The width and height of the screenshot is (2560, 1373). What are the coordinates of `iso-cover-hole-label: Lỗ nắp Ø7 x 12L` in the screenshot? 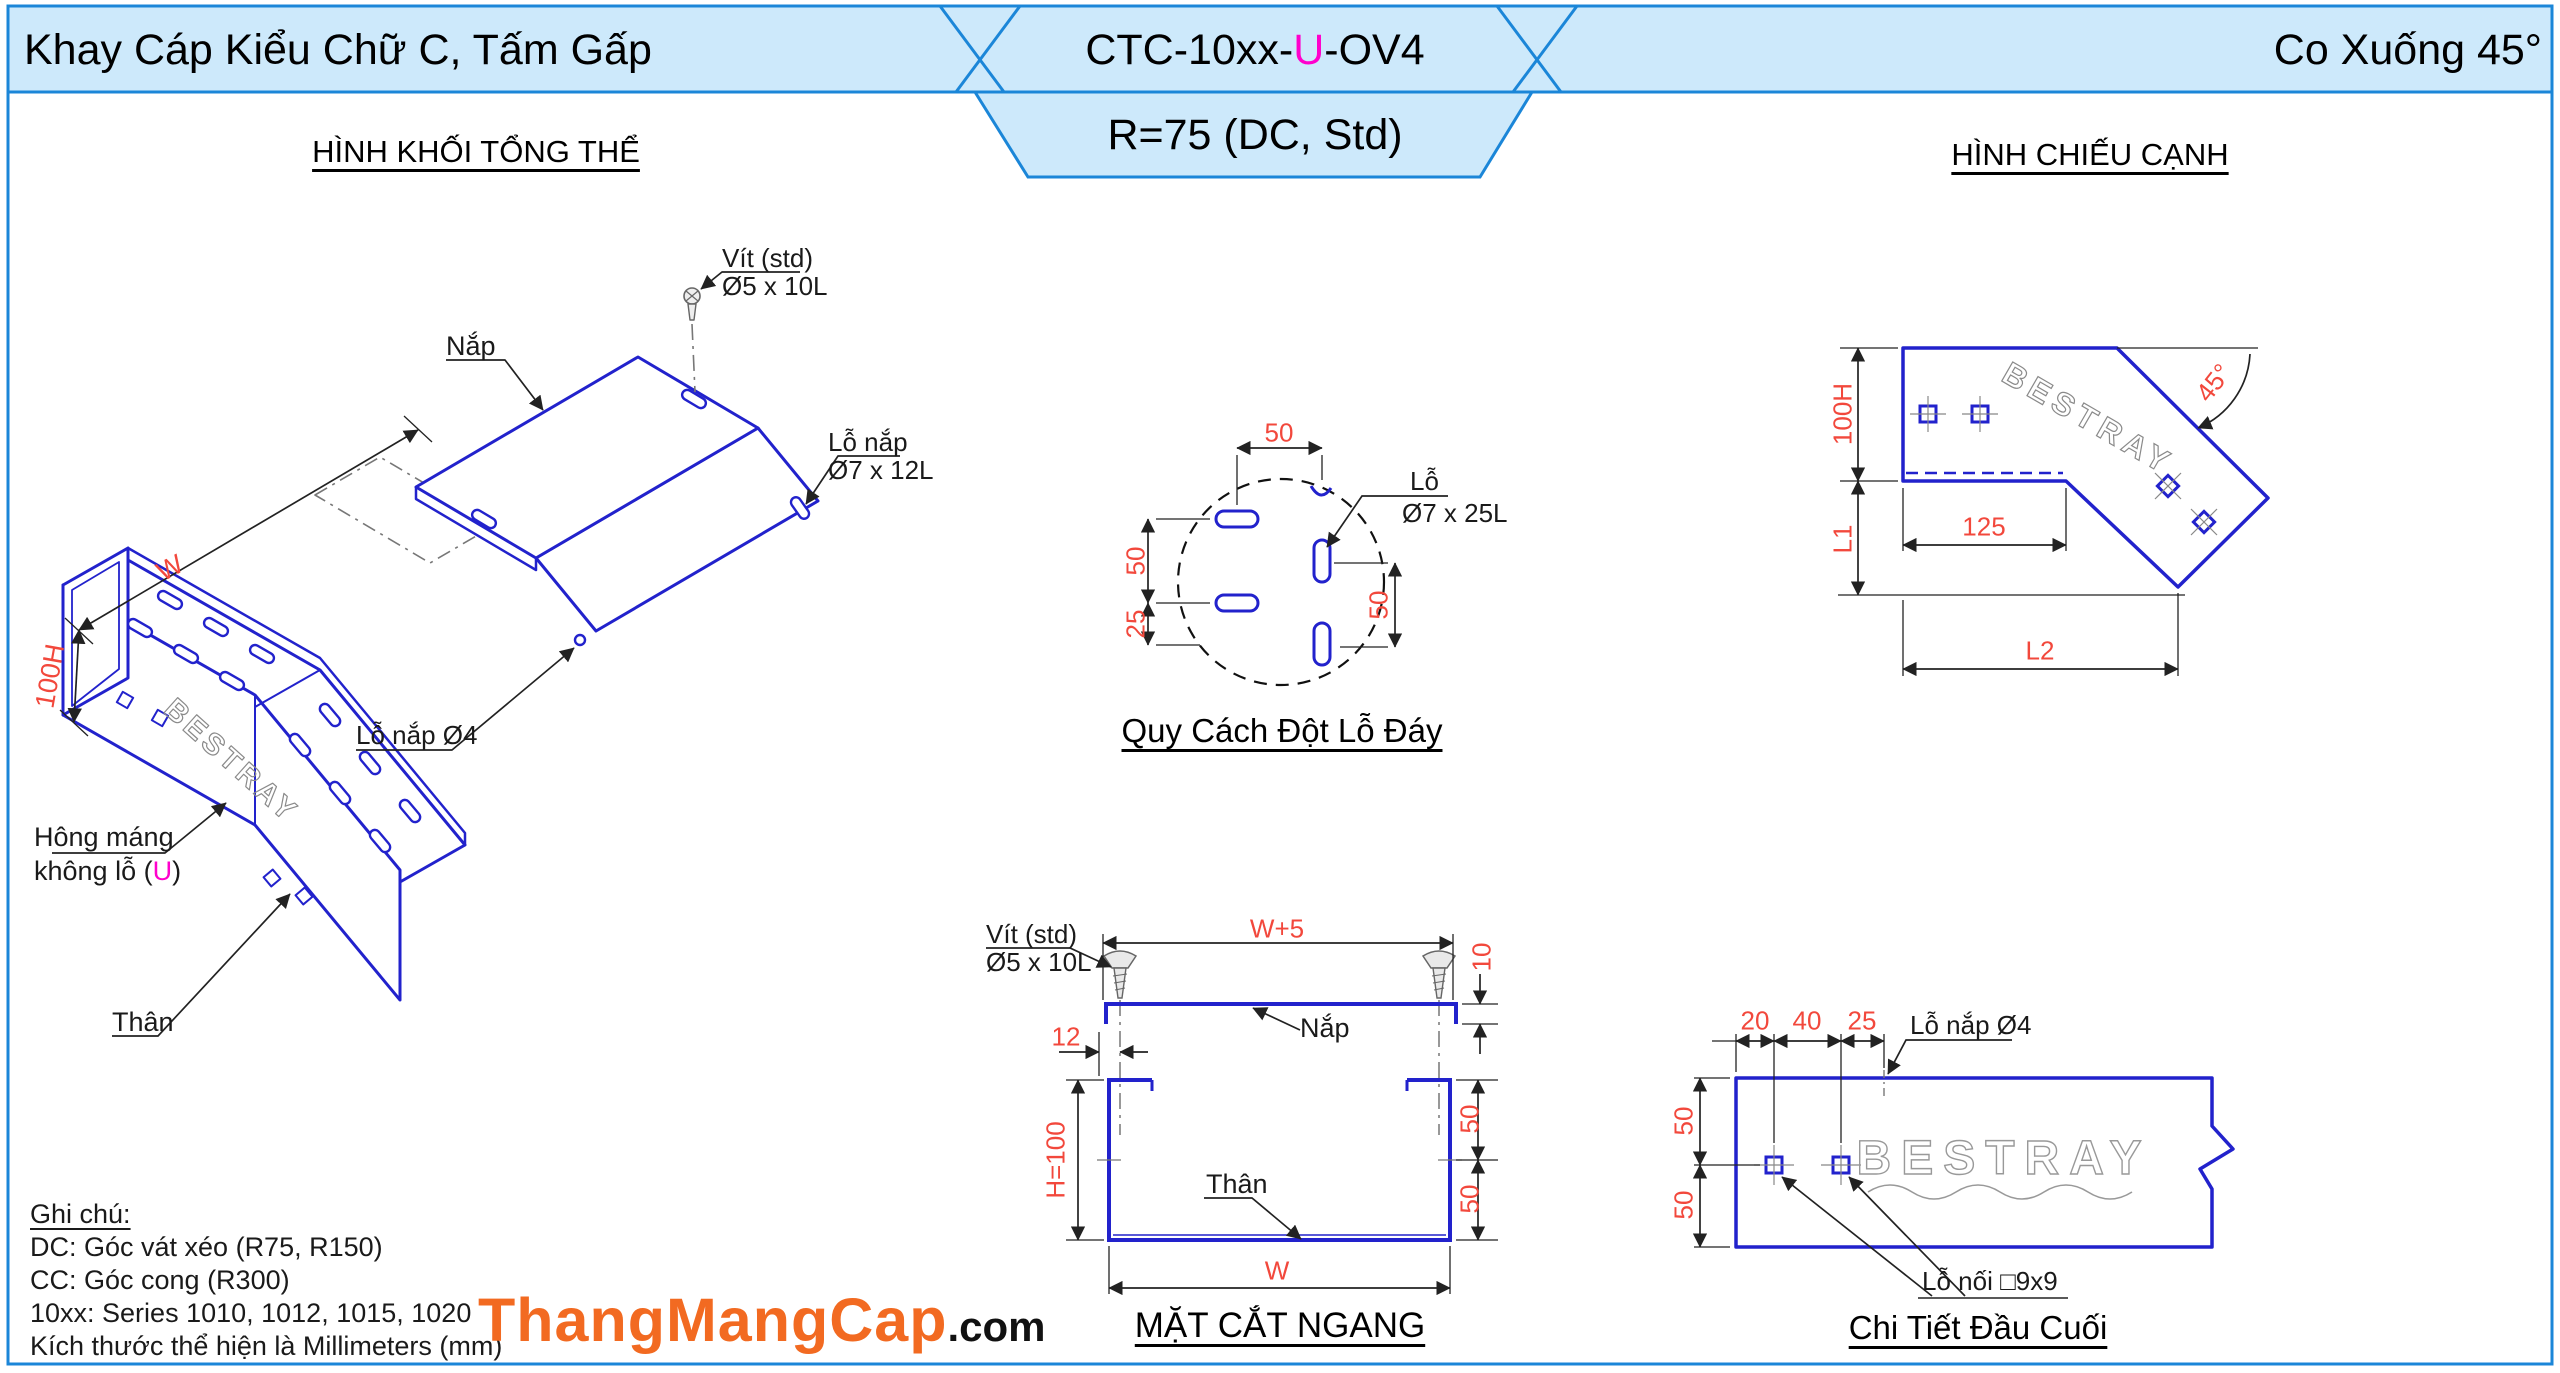 It's located at (881, 456).